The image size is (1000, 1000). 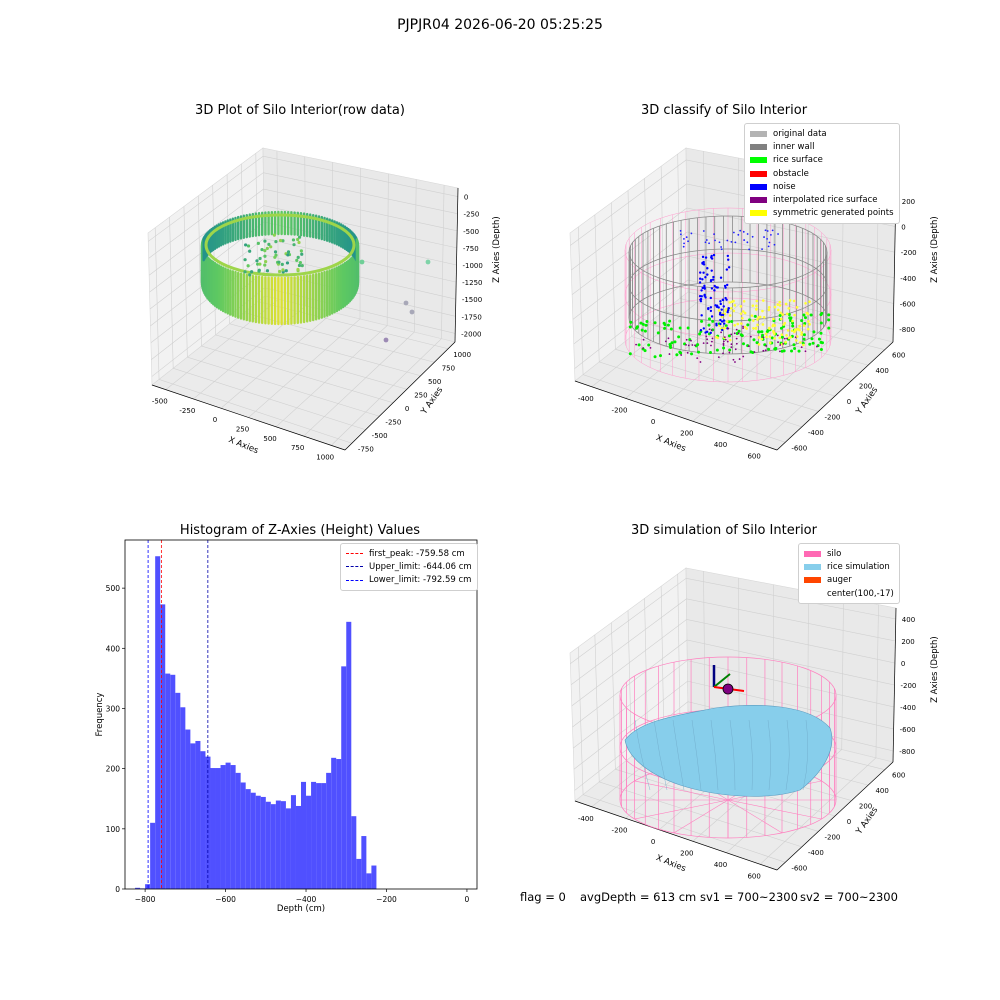 I want to click on legend-swatch, so click(x=758, y=173).